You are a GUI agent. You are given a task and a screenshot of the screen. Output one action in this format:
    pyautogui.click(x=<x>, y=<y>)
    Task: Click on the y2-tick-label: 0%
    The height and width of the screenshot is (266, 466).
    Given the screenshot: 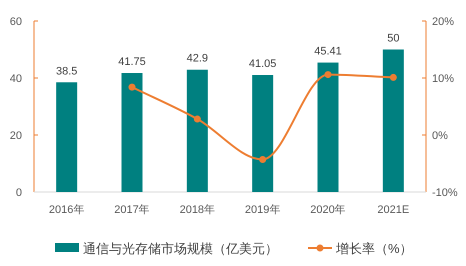 What is the action you would take?
    pyautogui.click(x=440, y=136)
    